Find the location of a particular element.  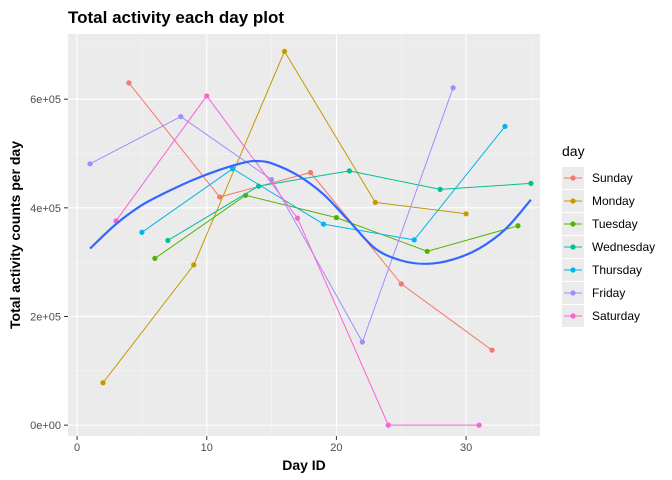

smooth-trend is located at coordinates (310, 212).